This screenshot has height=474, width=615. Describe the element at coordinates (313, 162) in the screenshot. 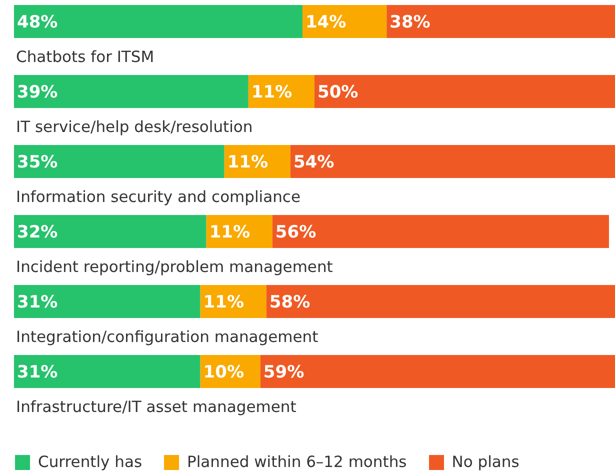

I see `data-label: 54%` at that location.